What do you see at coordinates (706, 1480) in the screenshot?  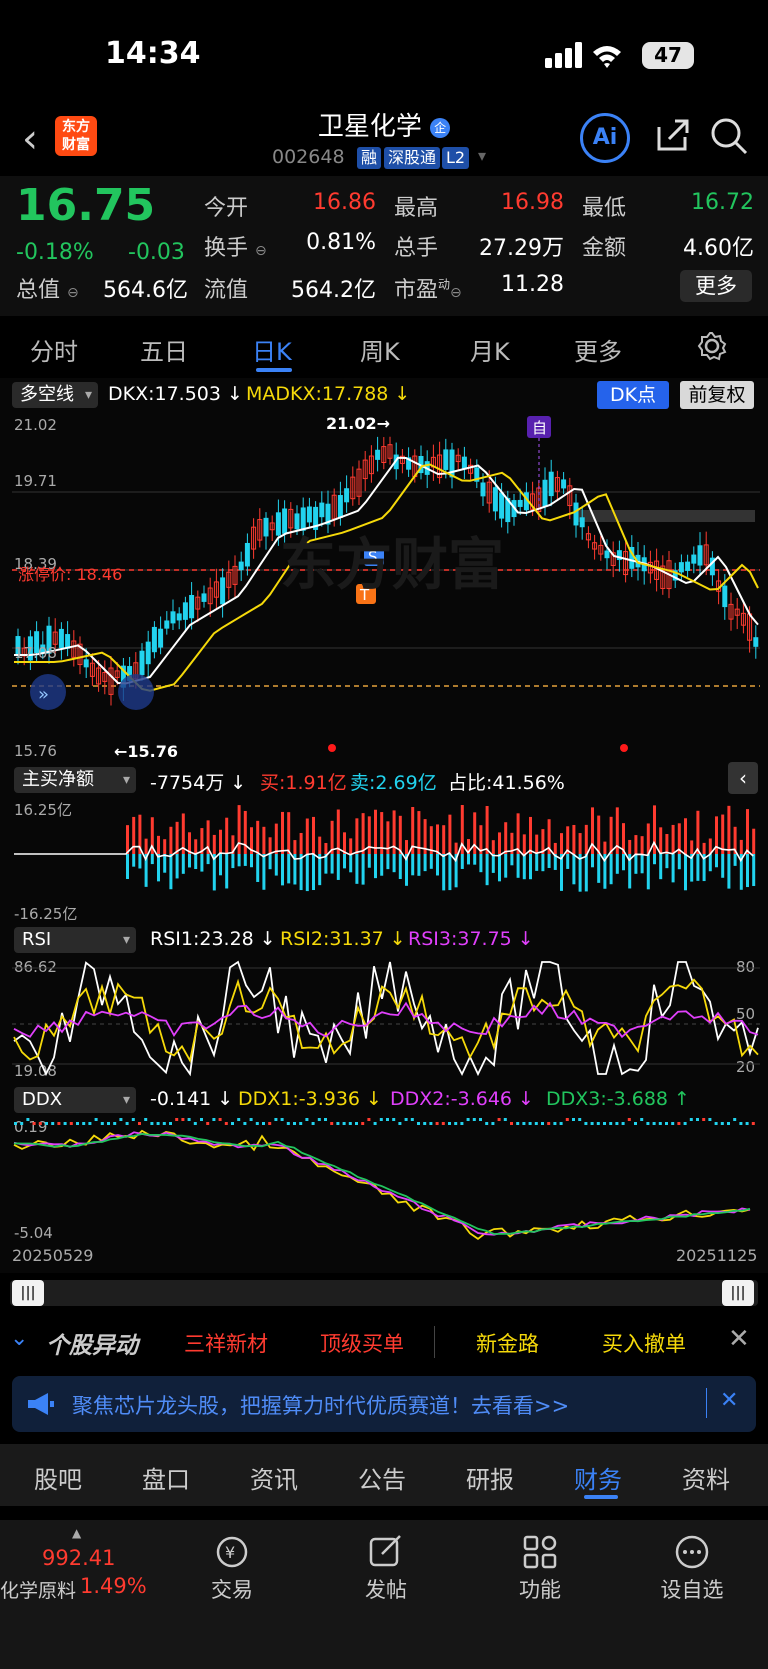 I see `tab-profile: 资料` at bounding box center [706, 1480].